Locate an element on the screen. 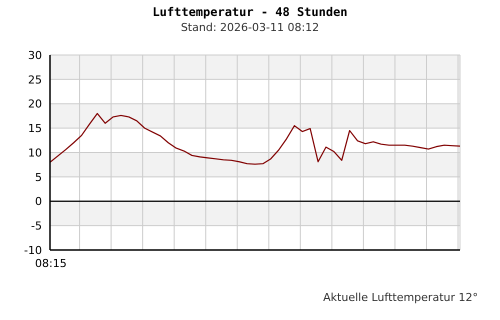  y-tick-label: -10 is located at coordinates (33, 250).